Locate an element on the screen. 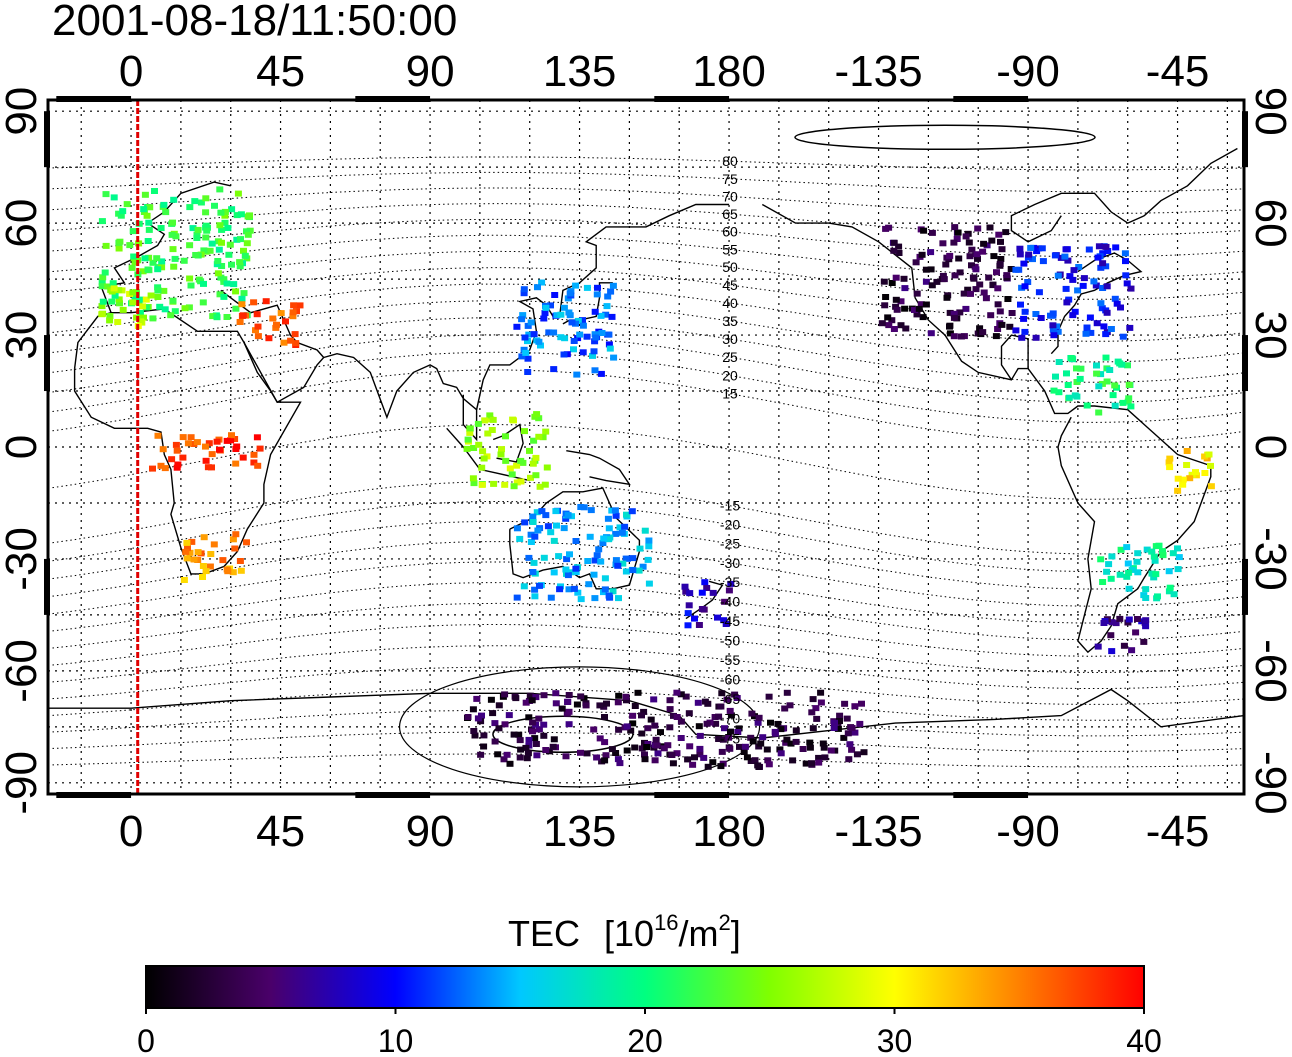 This screenshot has height=1057, width=1292. contour-label: -20 is located at coordinates (730, 525).